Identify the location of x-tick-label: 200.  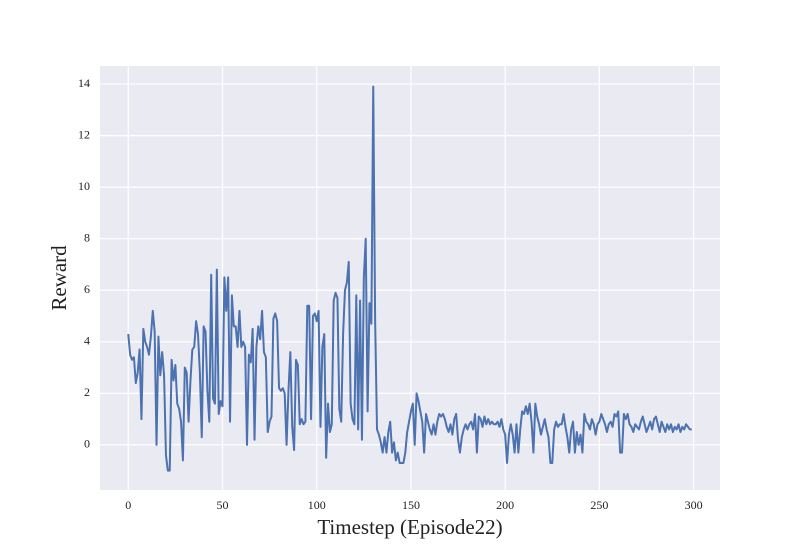
(505, 505).